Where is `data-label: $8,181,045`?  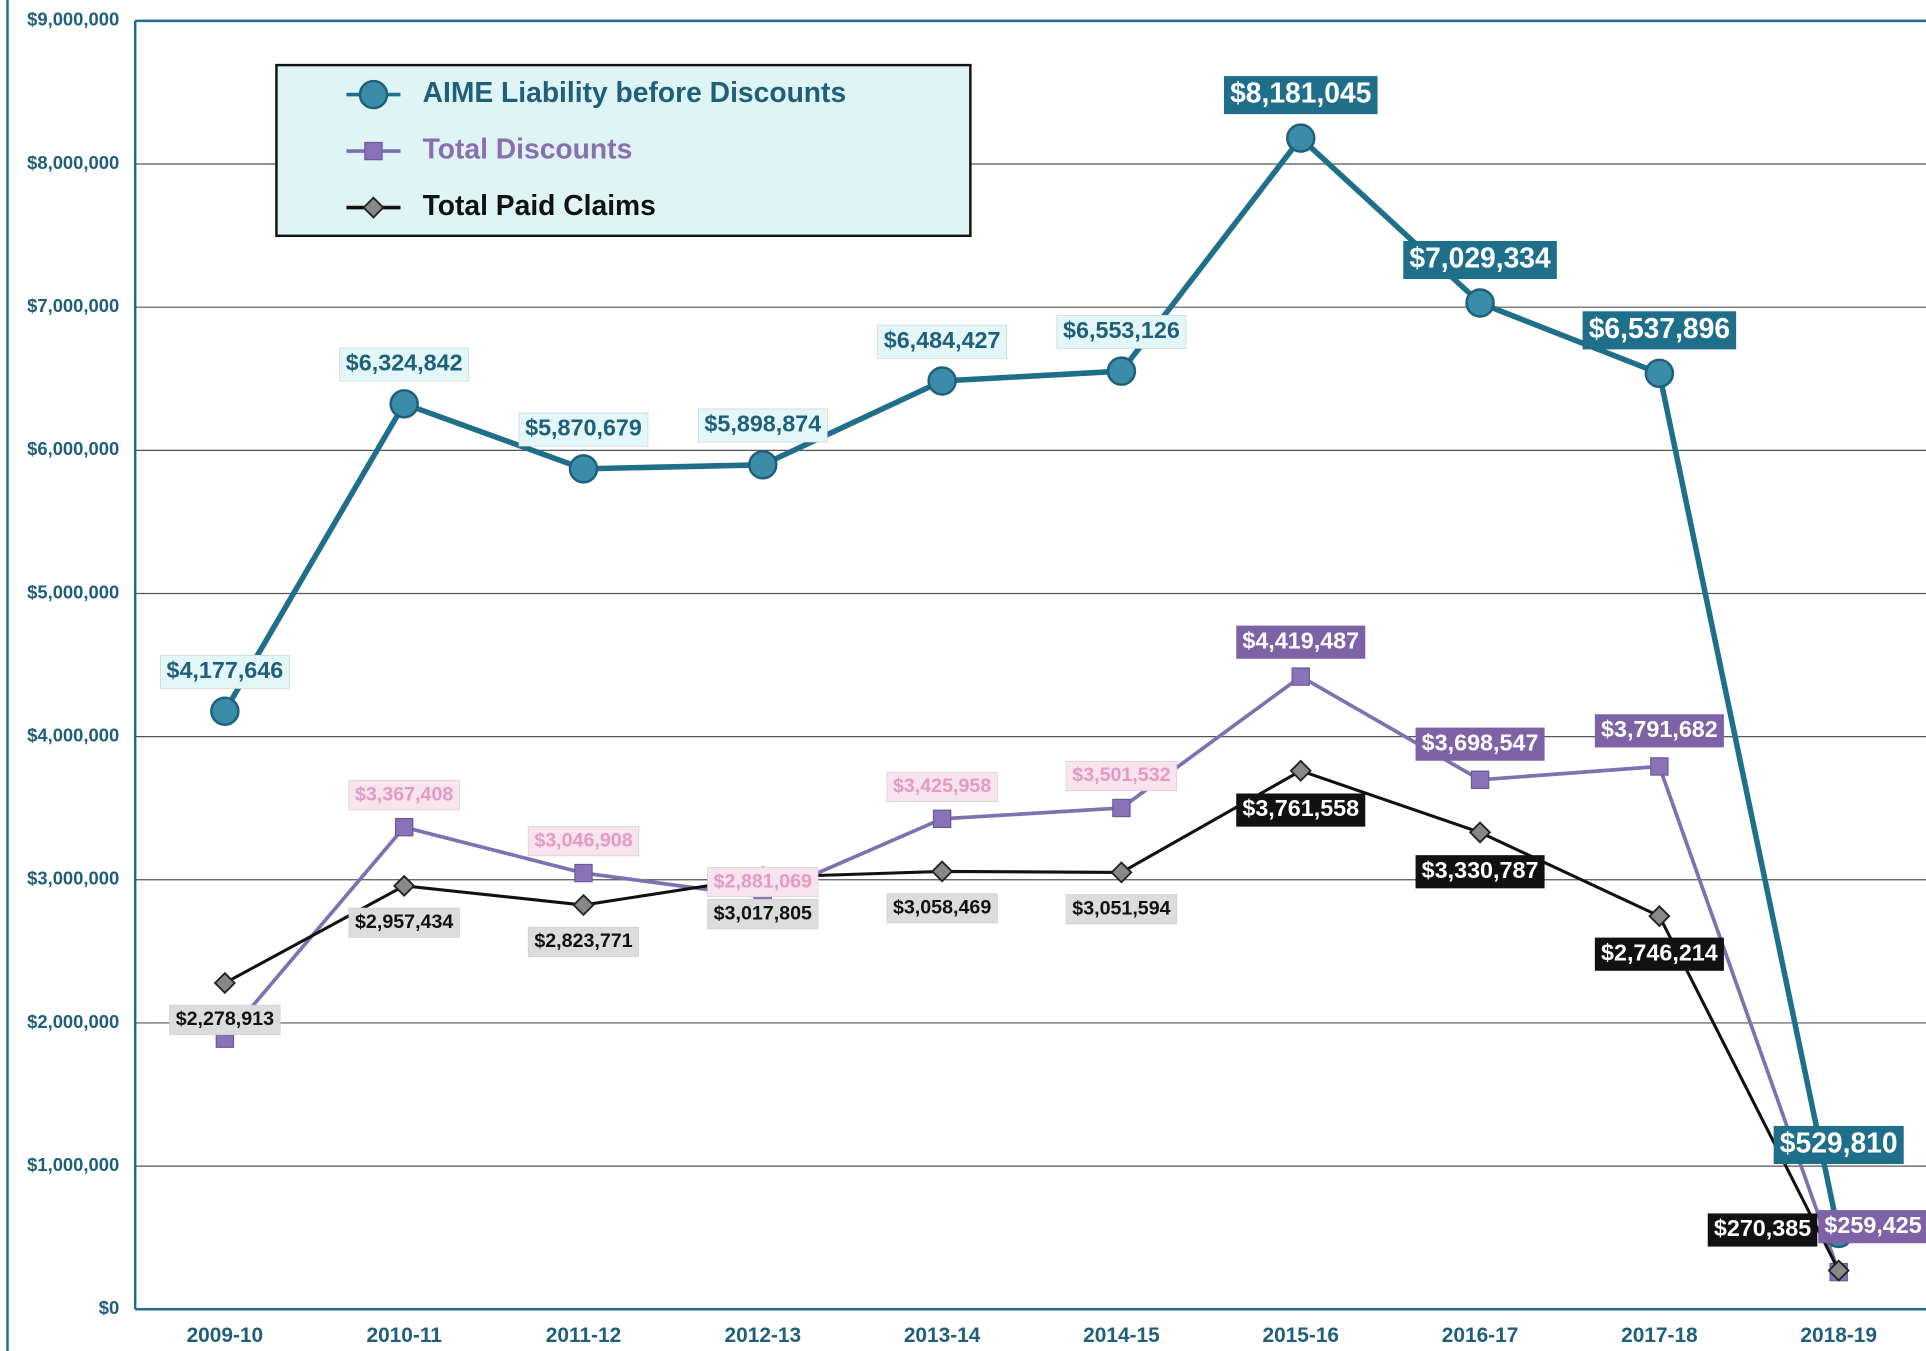
data-label: $8,181,045 is located at coordinates (1300, 95).